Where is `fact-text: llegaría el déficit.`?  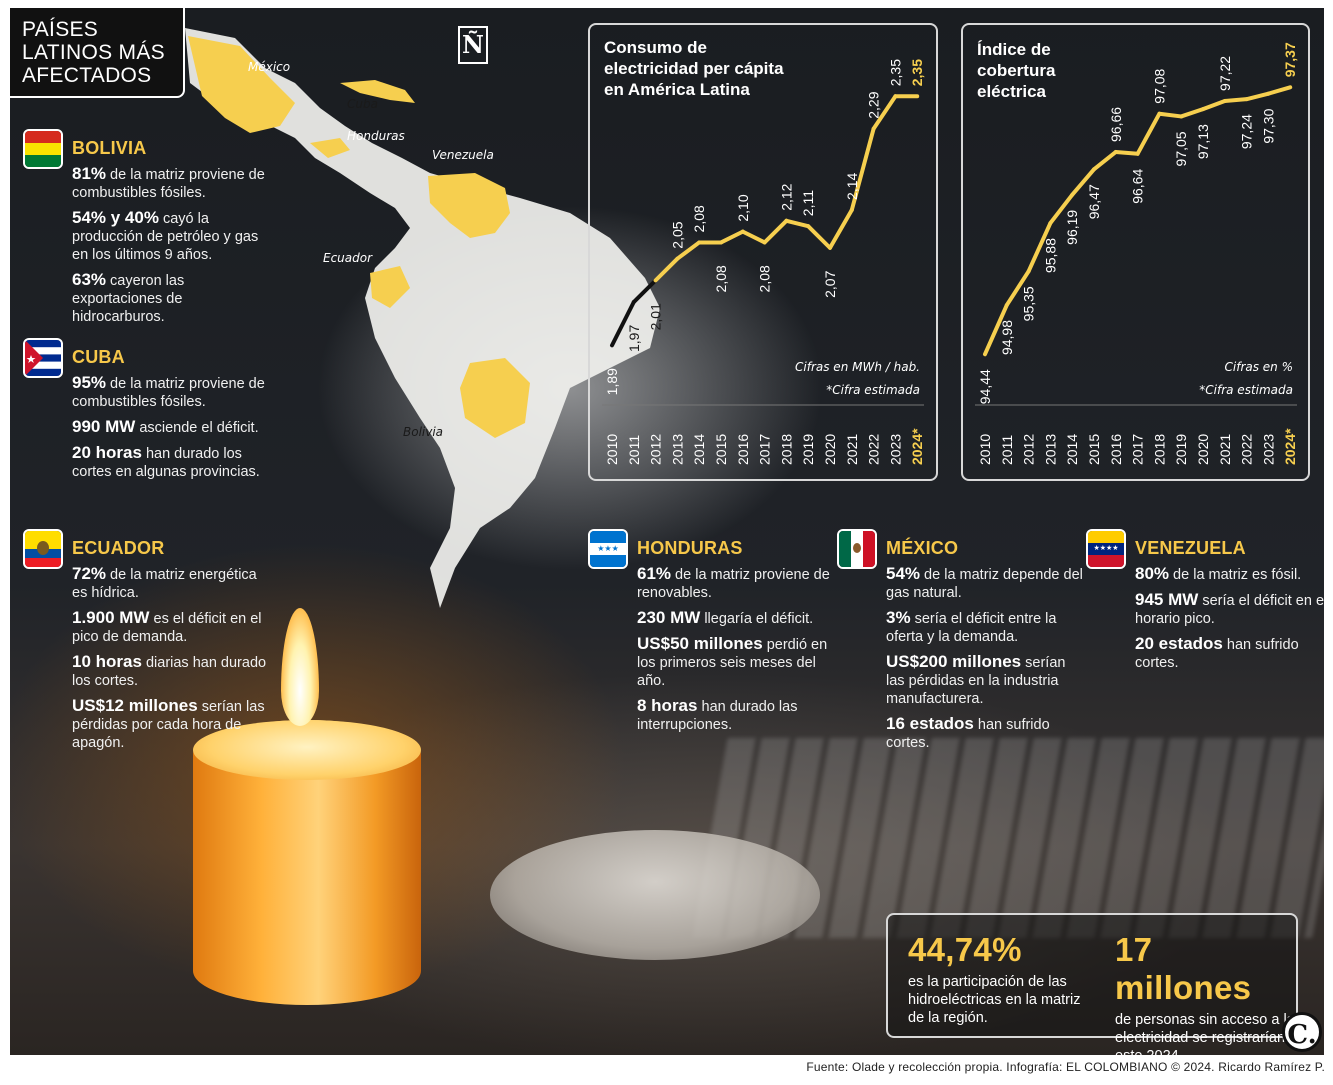
fact-text: llegaría el déficit. is located at coordinates (757, 619).